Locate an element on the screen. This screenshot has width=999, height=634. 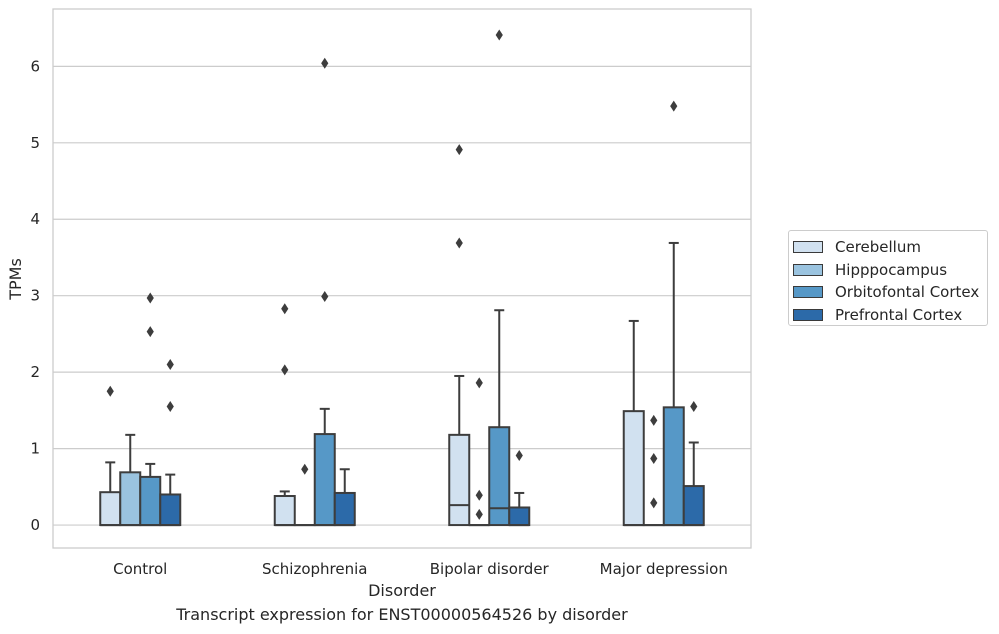
legend-label: Hipppocampus is located at coordinates (891, 269).